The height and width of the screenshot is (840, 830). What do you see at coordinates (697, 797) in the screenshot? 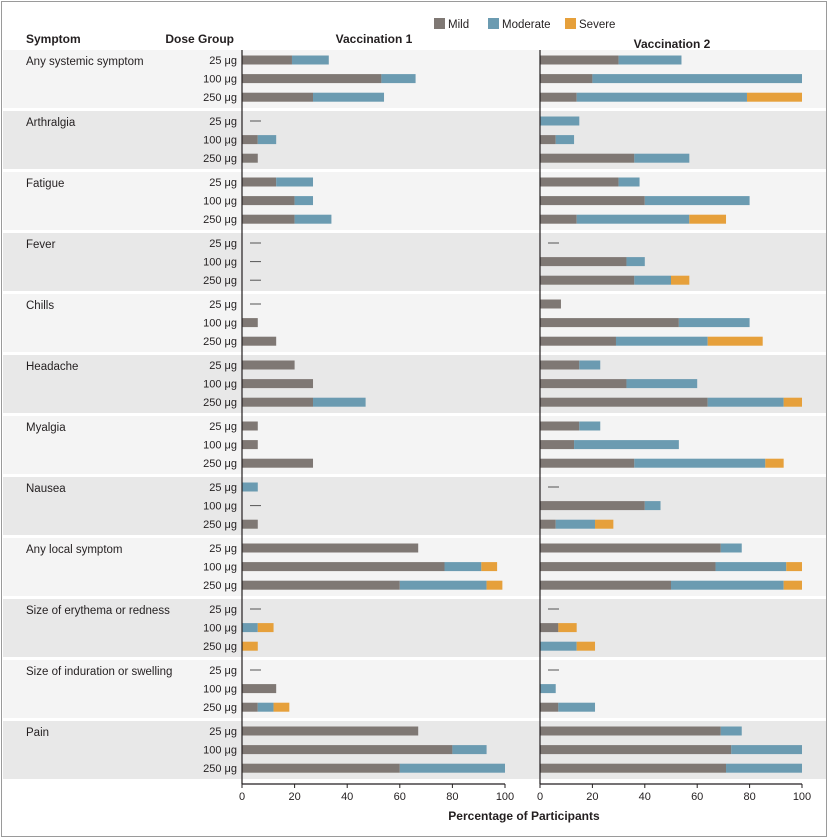
I see `x-tick-label: 60` at bounding box center [697, 797].